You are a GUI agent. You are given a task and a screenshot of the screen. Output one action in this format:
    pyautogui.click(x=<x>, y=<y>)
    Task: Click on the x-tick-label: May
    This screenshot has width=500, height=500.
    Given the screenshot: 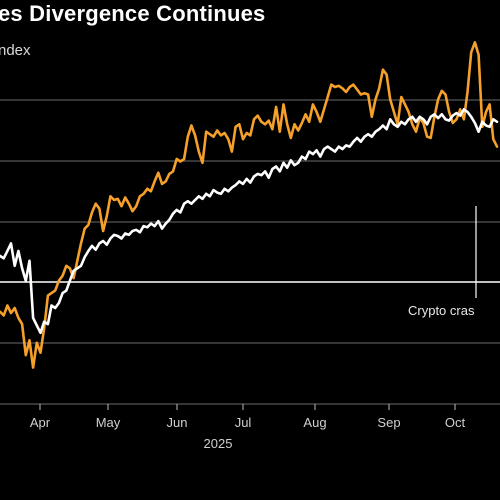 What is the action you would take?
    pyautogui.click(x=108, y=422)
    